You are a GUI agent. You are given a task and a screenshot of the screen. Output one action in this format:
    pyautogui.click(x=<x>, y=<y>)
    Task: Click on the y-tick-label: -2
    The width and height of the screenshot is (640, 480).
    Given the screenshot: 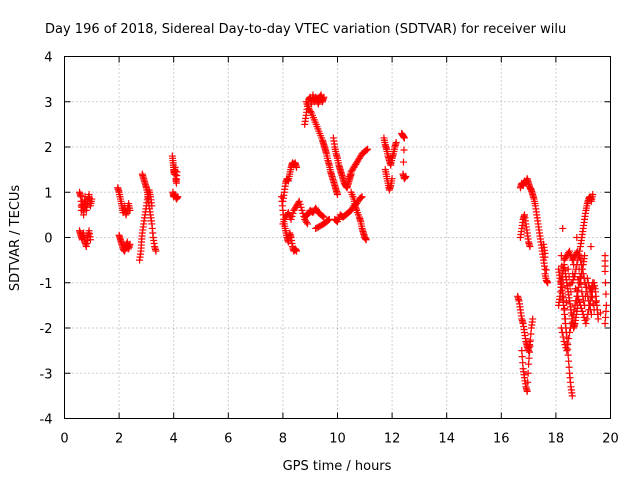 What is the action you would take?
    pyautogui.click(x=46, y=329)
    